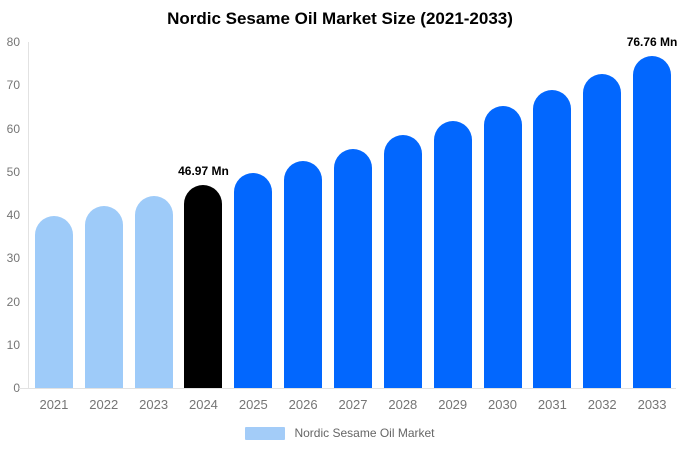 This screenshot has width=680, height=450. I want to click on bar-column-2026: 2026, so click(303, 227).